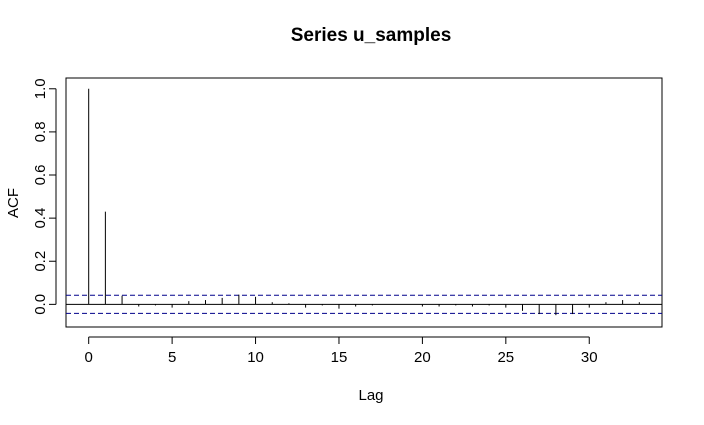 Image resolution: width=704 pixels, height=425 pixels. Describe the element at coordinates (505, 357) in the screenshot. I see `x-tick-label: 25` at that location.